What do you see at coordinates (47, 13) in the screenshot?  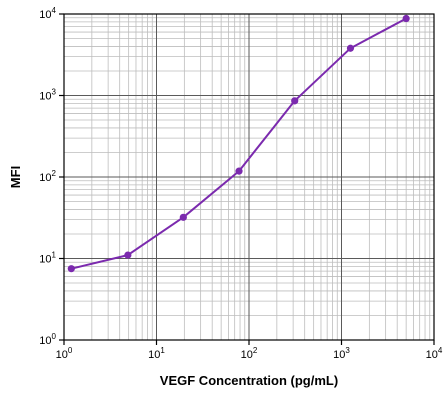 I see `y-tick-label: 10⁴` at bounding box center [47, 13].